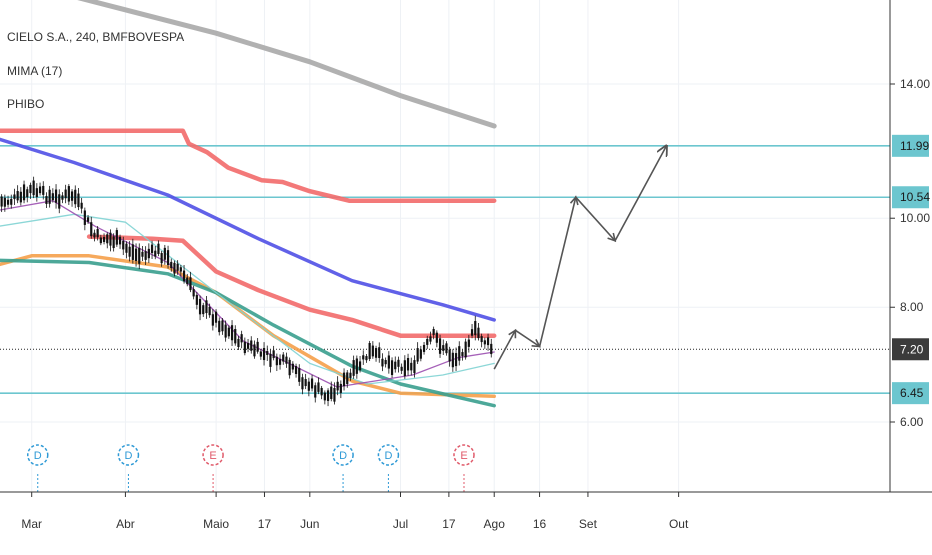 This screenshot has height=555, width=932. What do you see at coordinates (309, 524) in the screenshot?
I see `x-tick-label: Jun` at bounding box center [309, 524].